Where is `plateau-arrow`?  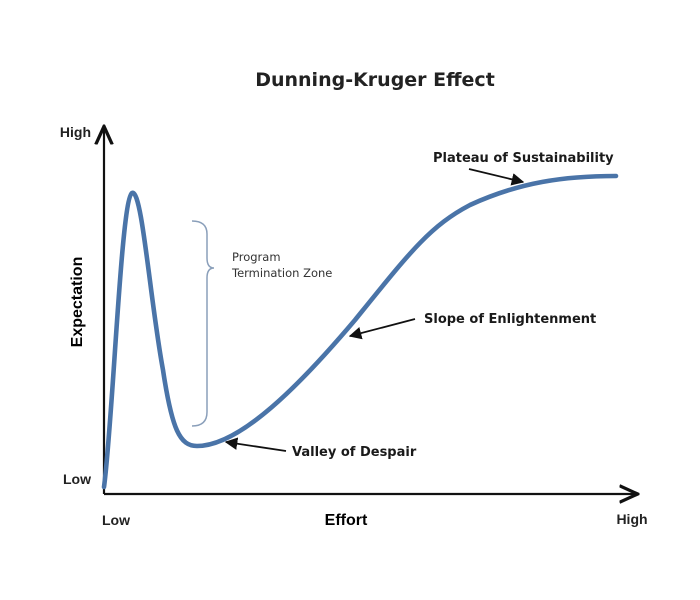 plateau-arrow is located at coordinates (496, 177).